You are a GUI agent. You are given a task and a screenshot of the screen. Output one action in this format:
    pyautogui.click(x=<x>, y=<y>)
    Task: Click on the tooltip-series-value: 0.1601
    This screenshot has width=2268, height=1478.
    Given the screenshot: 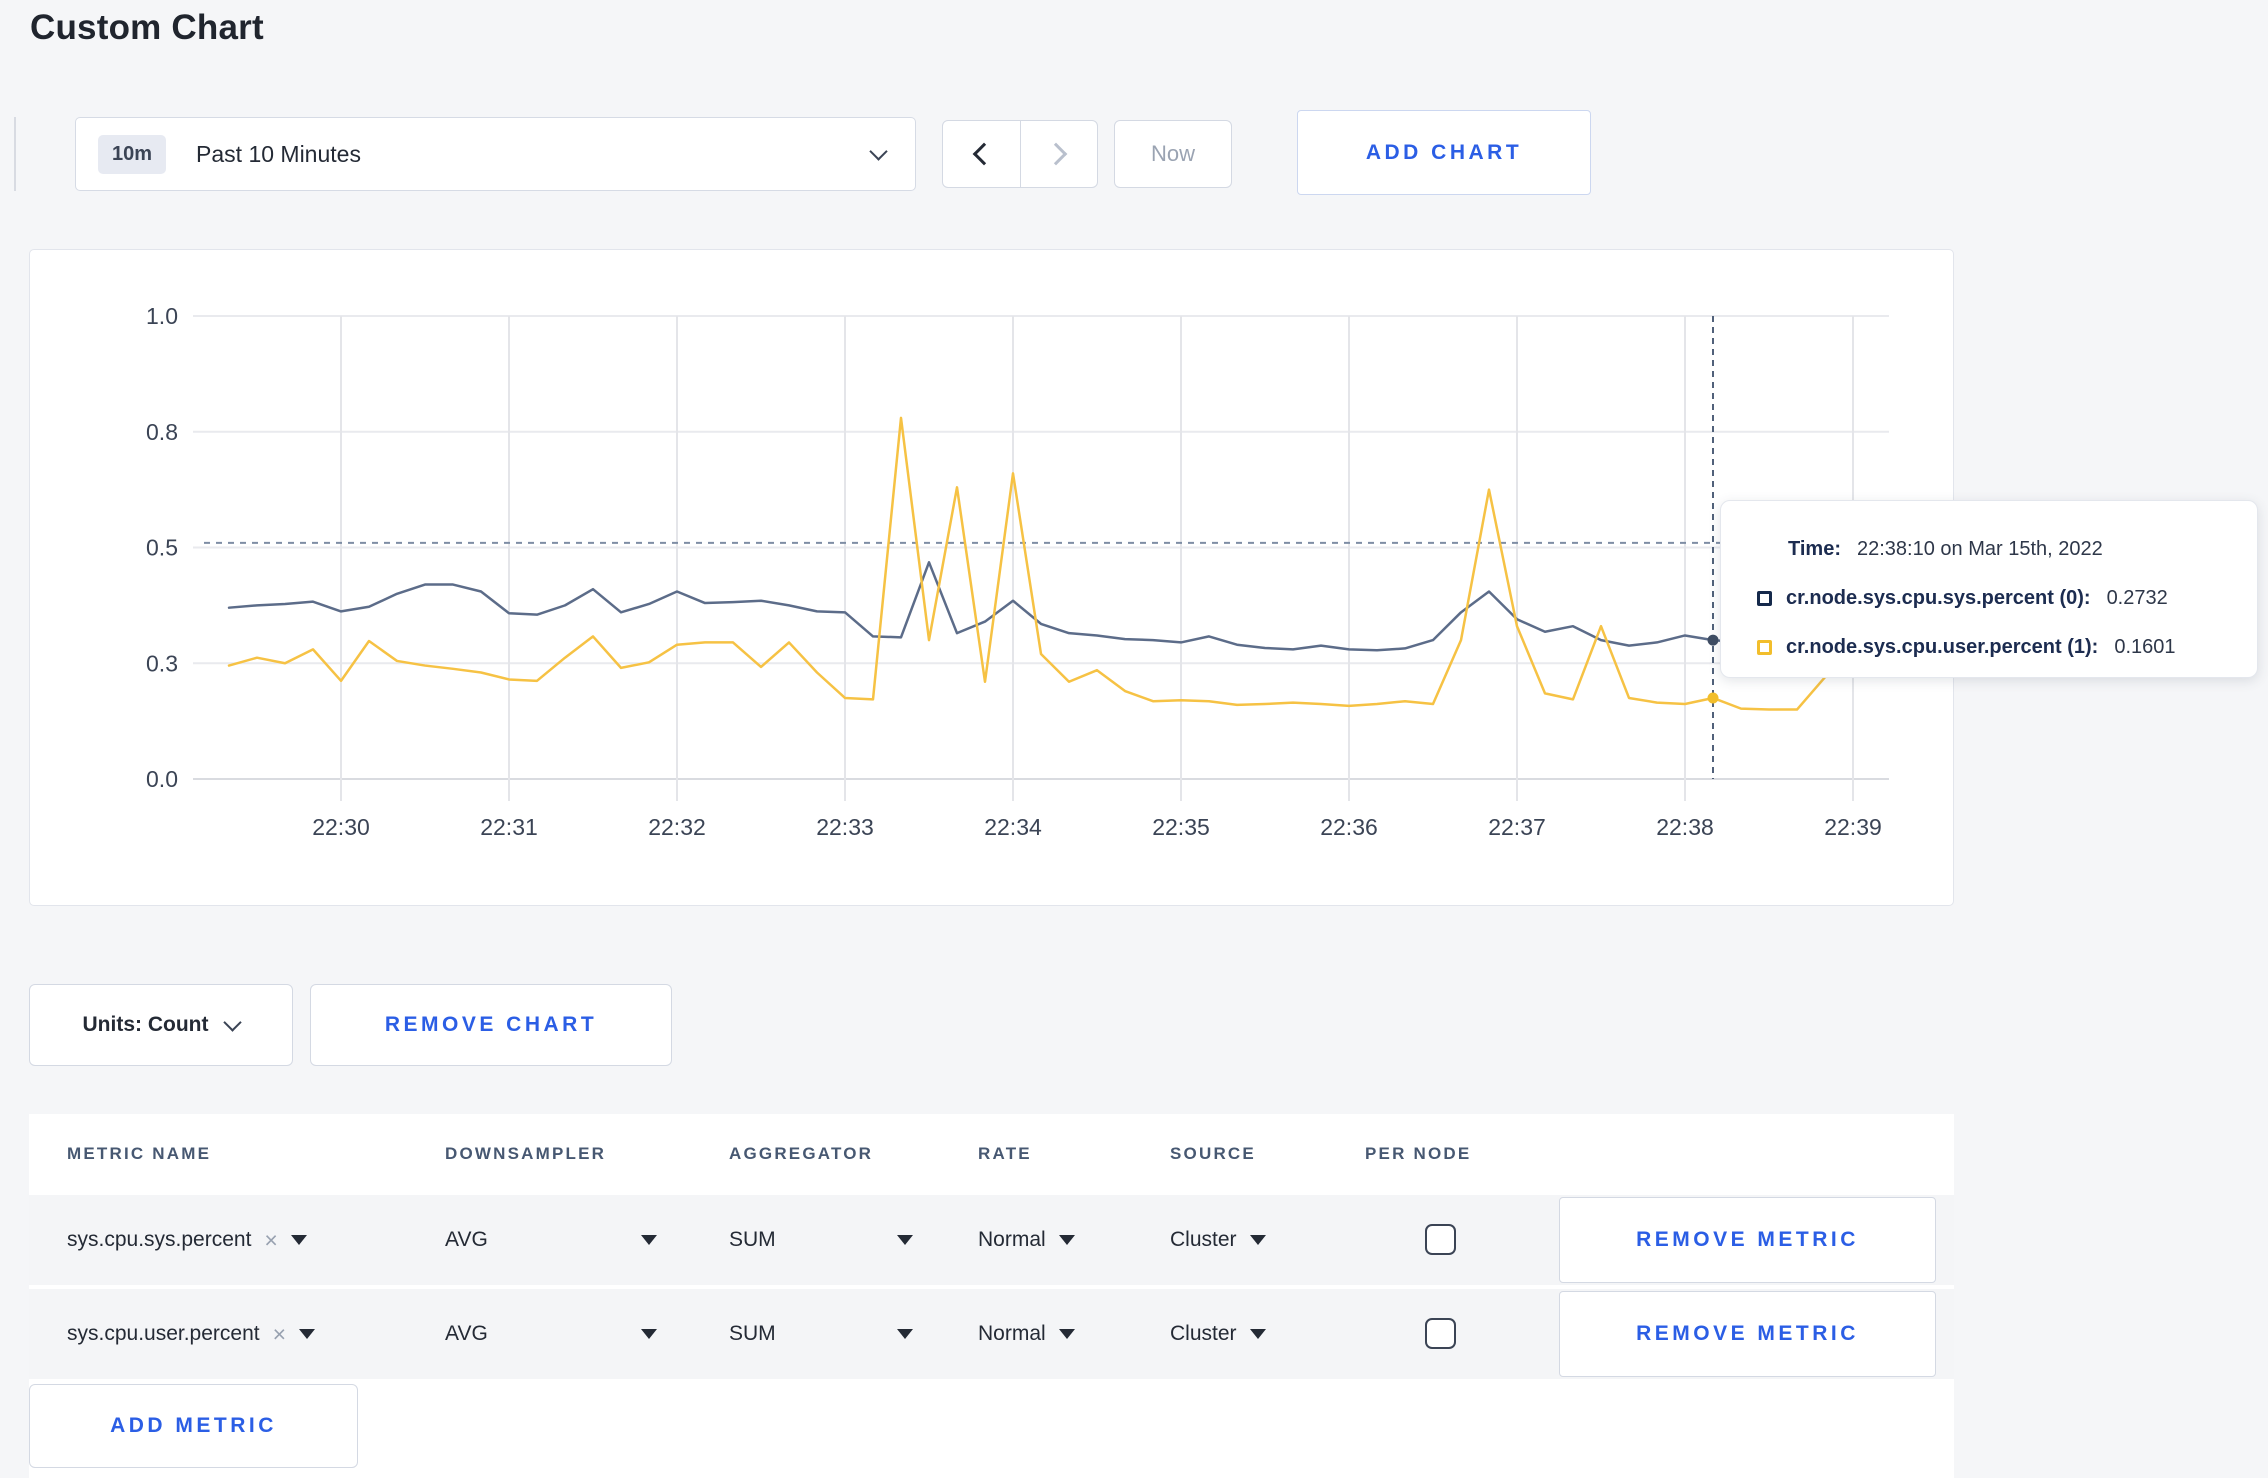 What is the action you would take?
    pyautogui.click(x=2145, y=646)
    